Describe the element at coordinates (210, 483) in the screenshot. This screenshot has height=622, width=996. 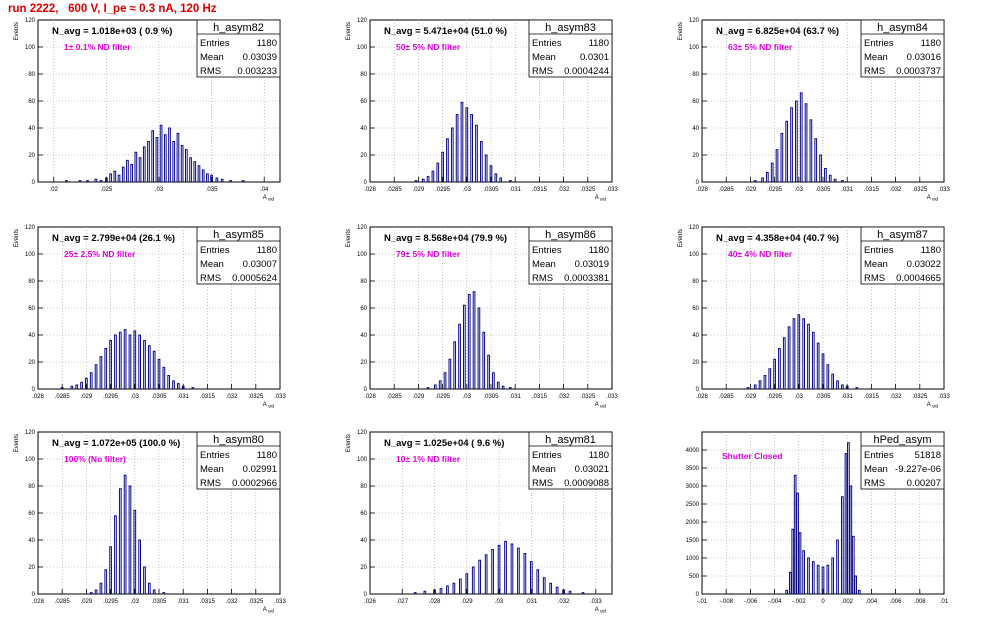
I see `stats-label: RMS` at that location.